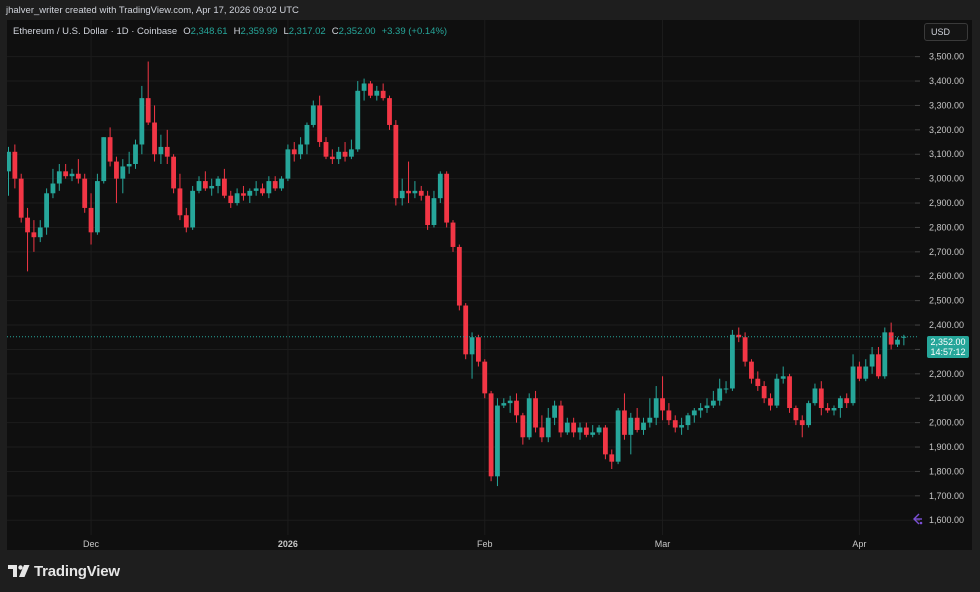 The image size is (980, 592). What do you see at coordinates (946, 423) in the screenshot?
I see `y-tick-label: 2,000.00` at bounding box center [946, 423].